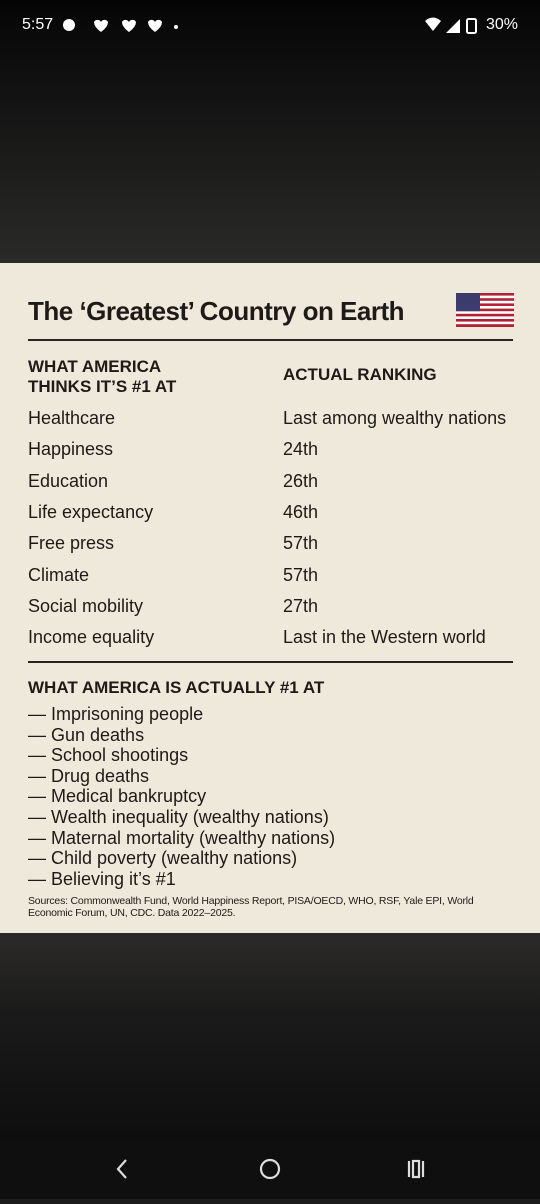  I want to click on list-item: — Gun deaths, so click(86, 734).